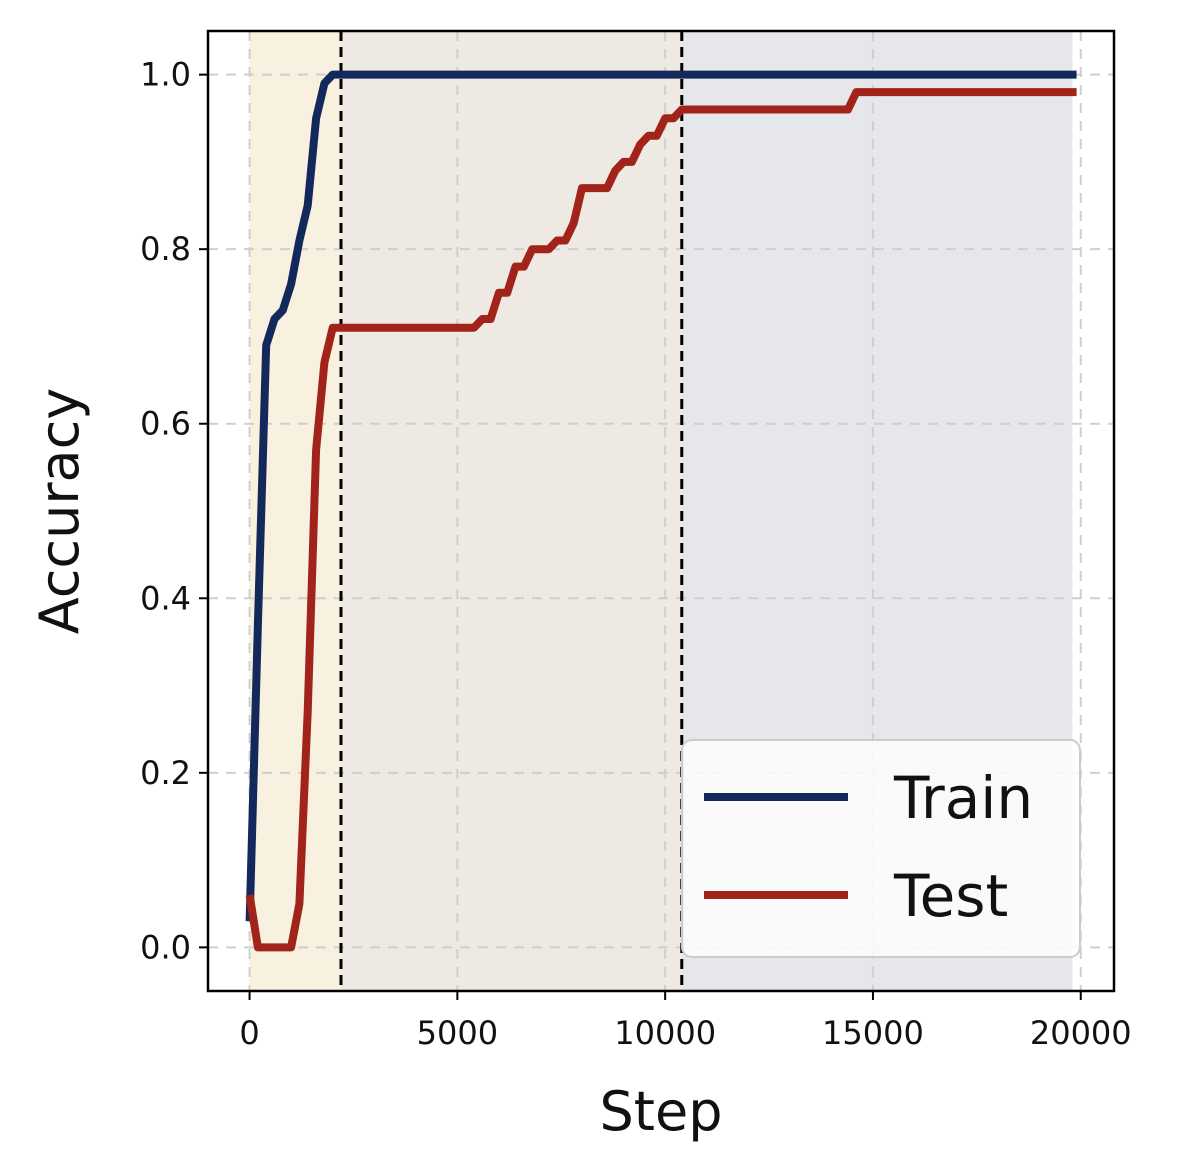  What do you see at coordinates (1081, 1033) in the screenshot?
I see `x-tick-label: 20000` at bounding box center [1081, 1033].